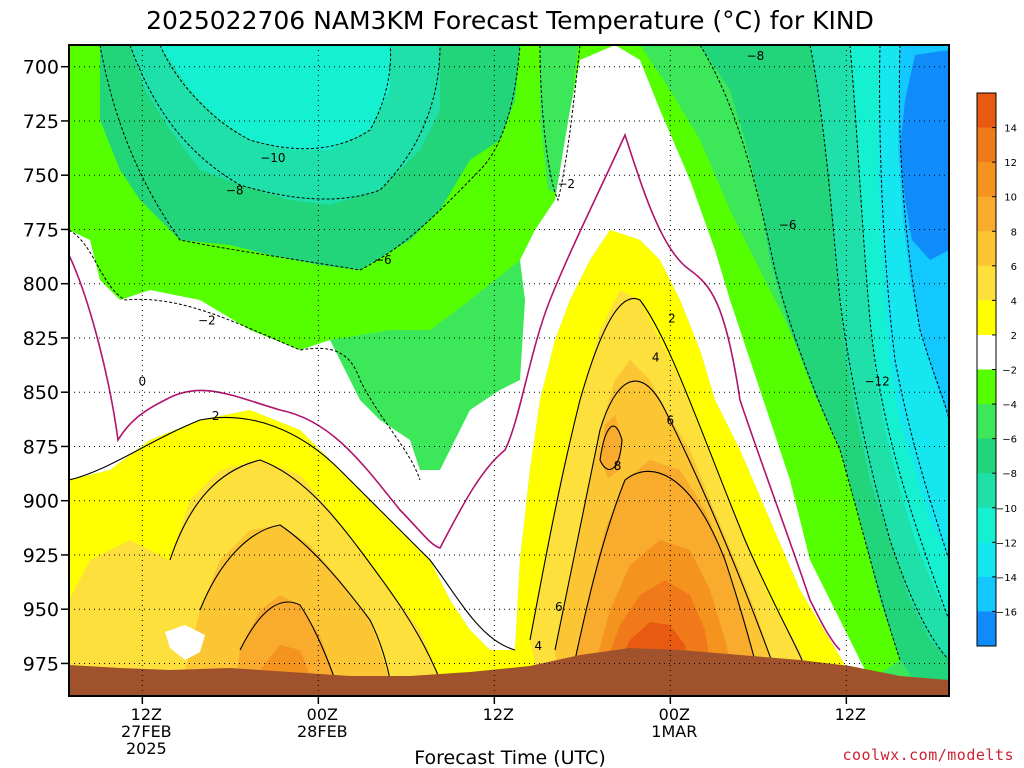 This screenshot has width=1024, height=768. I want to click on colorbar-label: 14, so click(1010, 129).